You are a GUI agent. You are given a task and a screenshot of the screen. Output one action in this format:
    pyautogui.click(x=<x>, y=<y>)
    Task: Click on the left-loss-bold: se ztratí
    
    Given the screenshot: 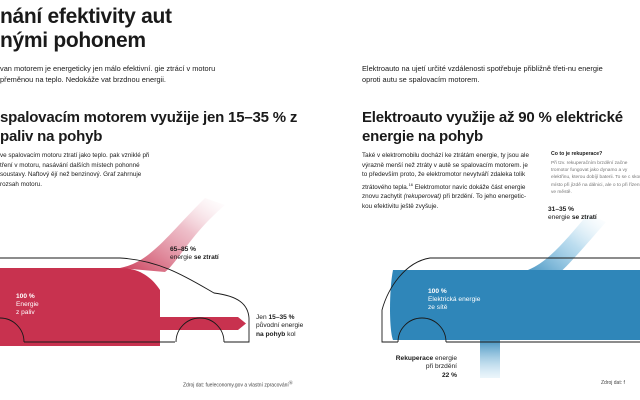 What is the action you would take?
    pyautogui.click(x=206, y=258)
    